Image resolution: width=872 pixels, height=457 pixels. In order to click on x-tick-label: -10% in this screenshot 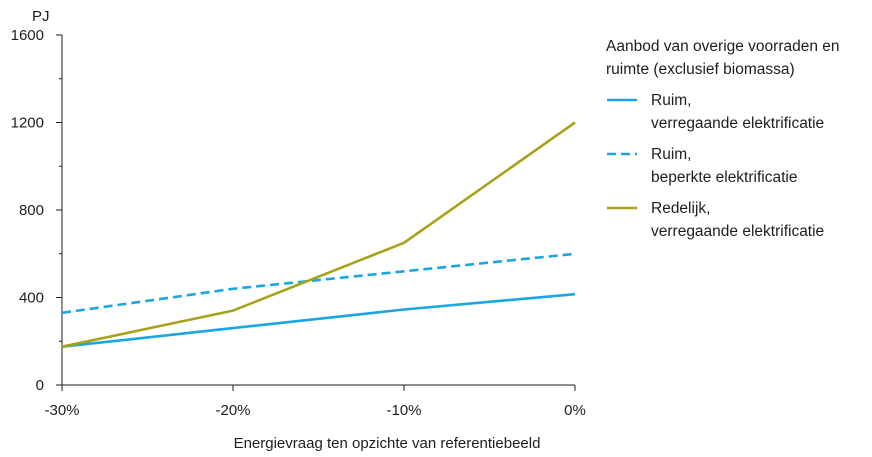, I will do `click(403, 410)`.